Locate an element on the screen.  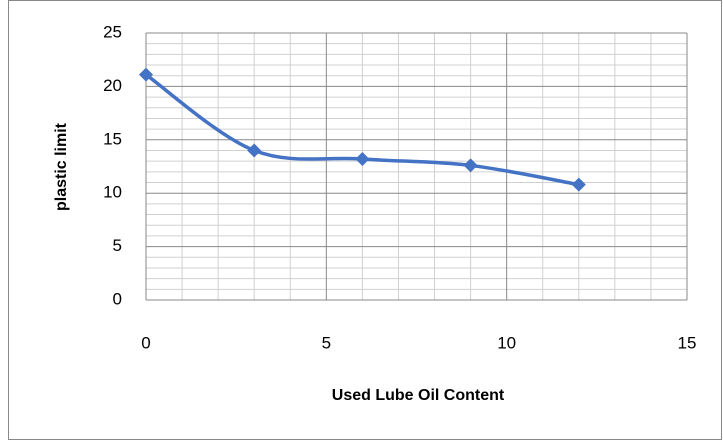
y-tick-label: 15 is located at coordinates (112, 138).